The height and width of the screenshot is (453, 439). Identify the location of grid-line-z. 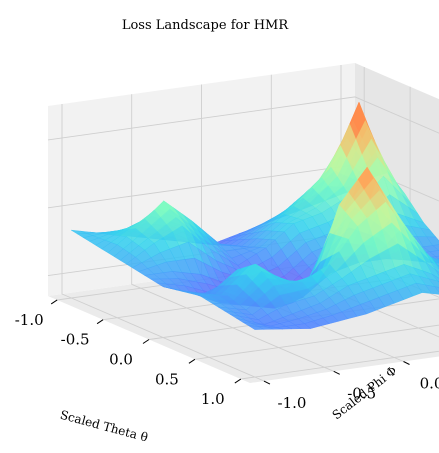
(243, 118).